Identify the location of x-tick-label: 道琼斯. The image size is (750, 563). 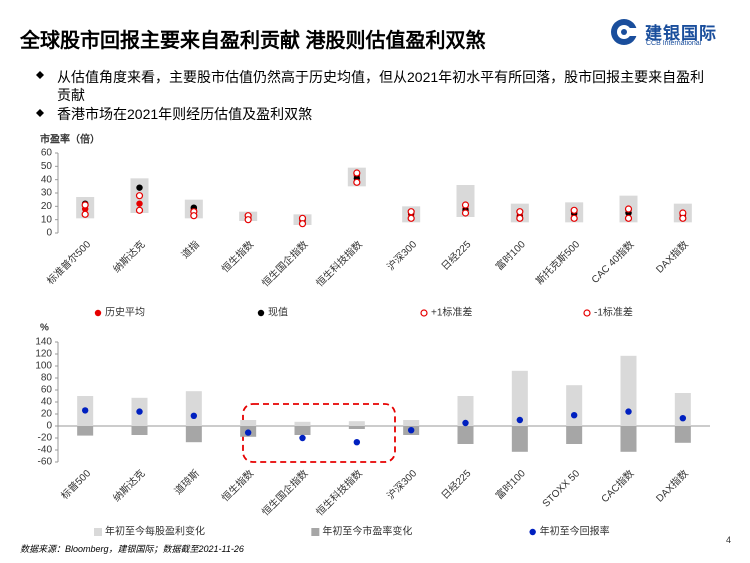
(186, 482).